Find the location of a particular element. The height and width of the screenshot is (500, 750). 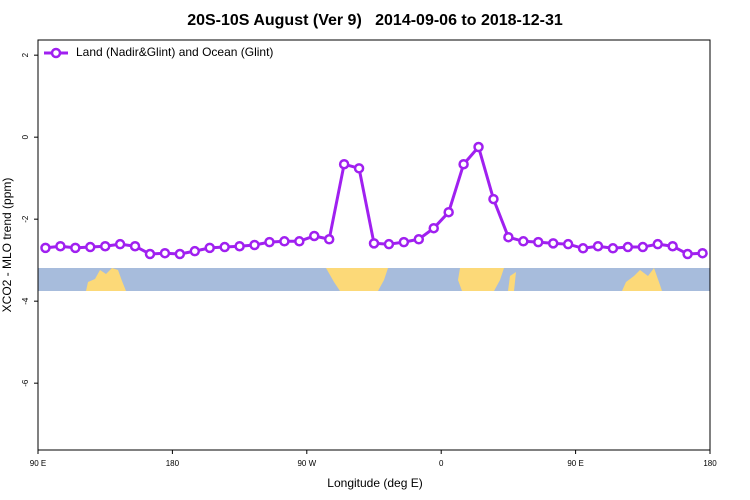

x-axis-title: Longitude (deg E) is located at coordinates (374, 483).